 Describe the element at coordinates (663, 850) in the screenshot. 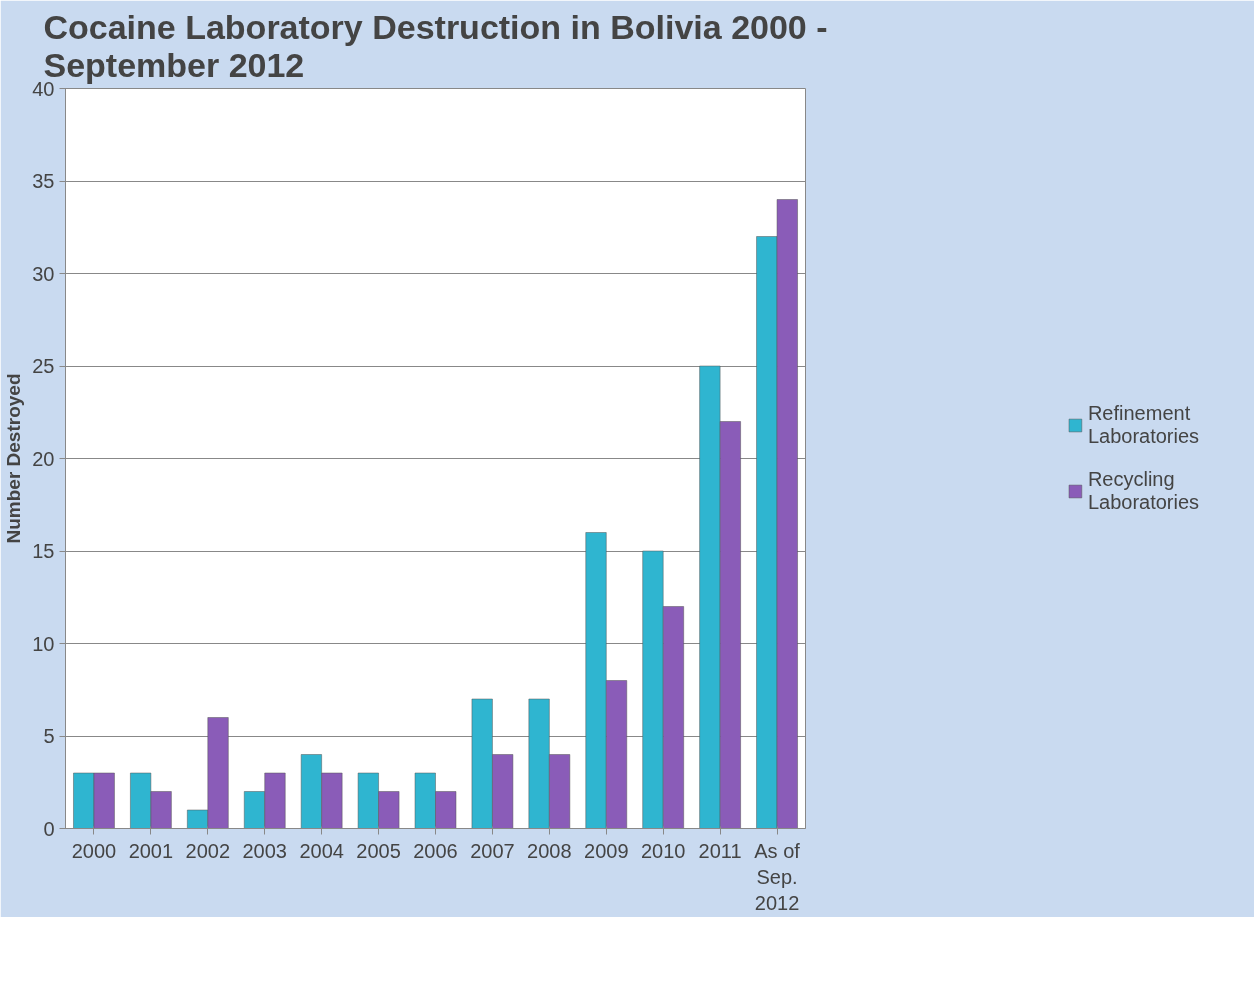

I see `x-tick-label: 2010` at that location.